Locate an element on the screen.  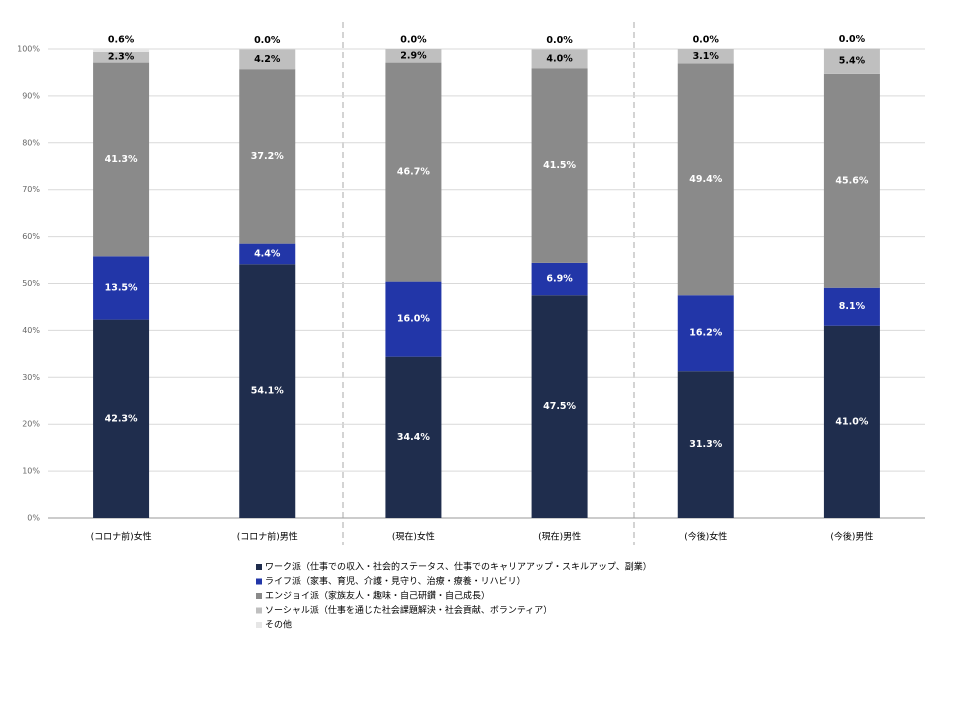
y-tick-label: 50% is located at coordinates (31, 283).